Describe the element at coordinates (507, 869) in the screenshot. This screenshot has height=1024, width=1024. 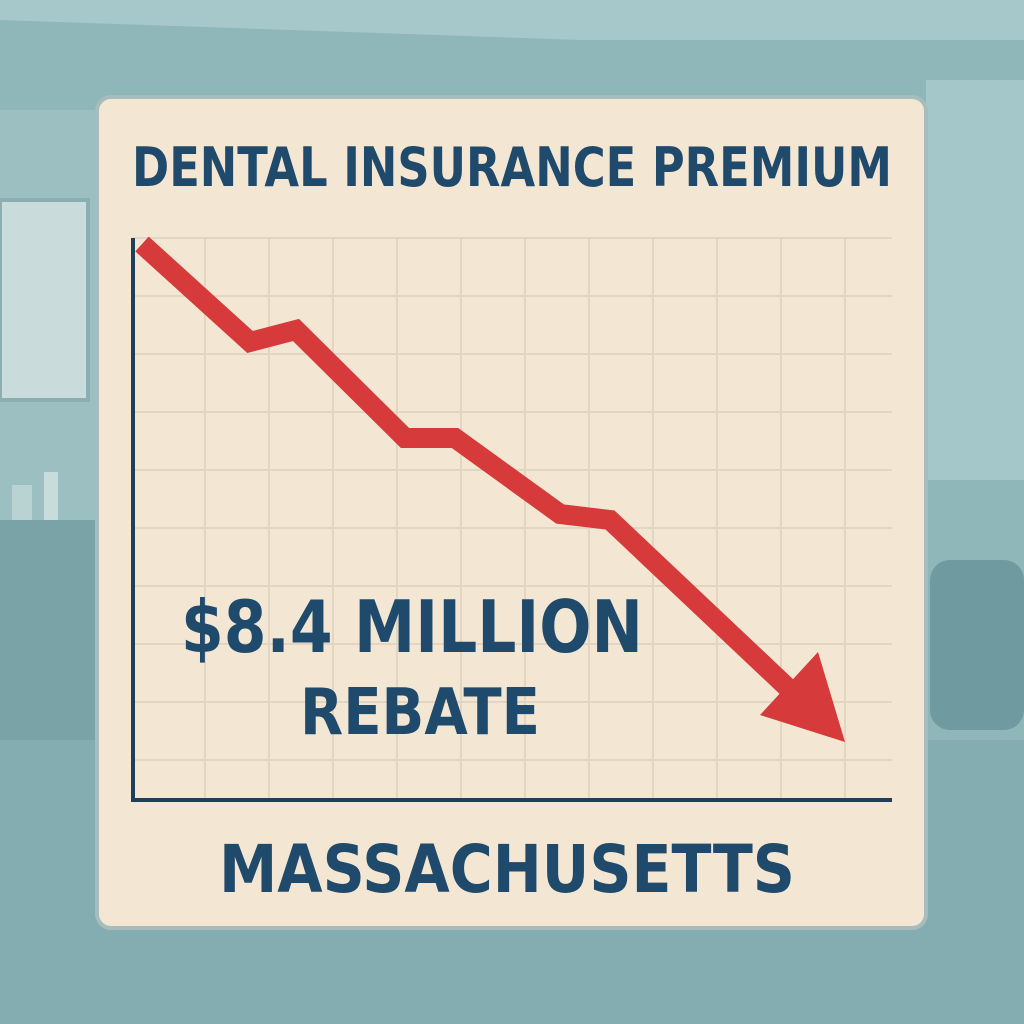
I see `location: MASSACHUSETTS` at that location.